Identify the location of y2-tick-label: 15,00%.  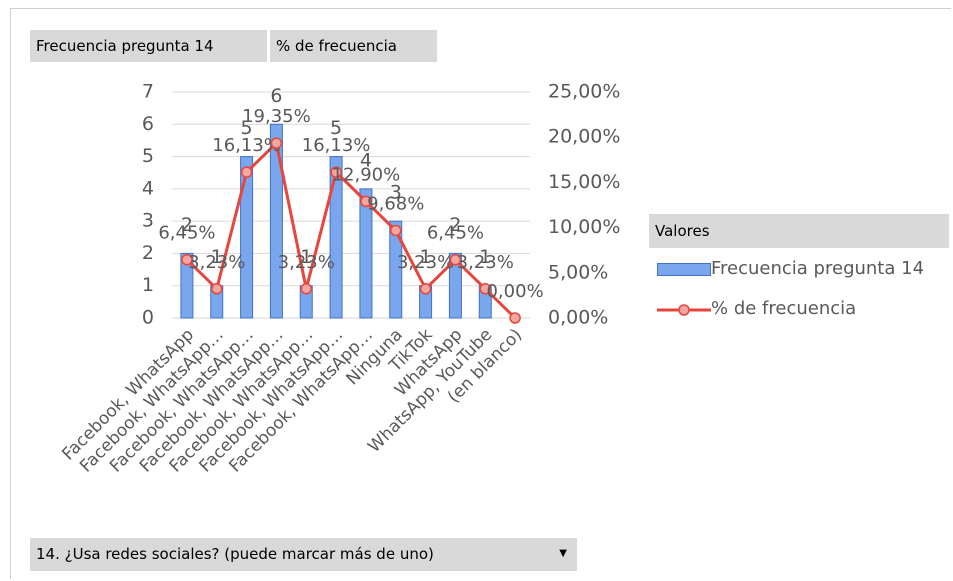
(584, 182).